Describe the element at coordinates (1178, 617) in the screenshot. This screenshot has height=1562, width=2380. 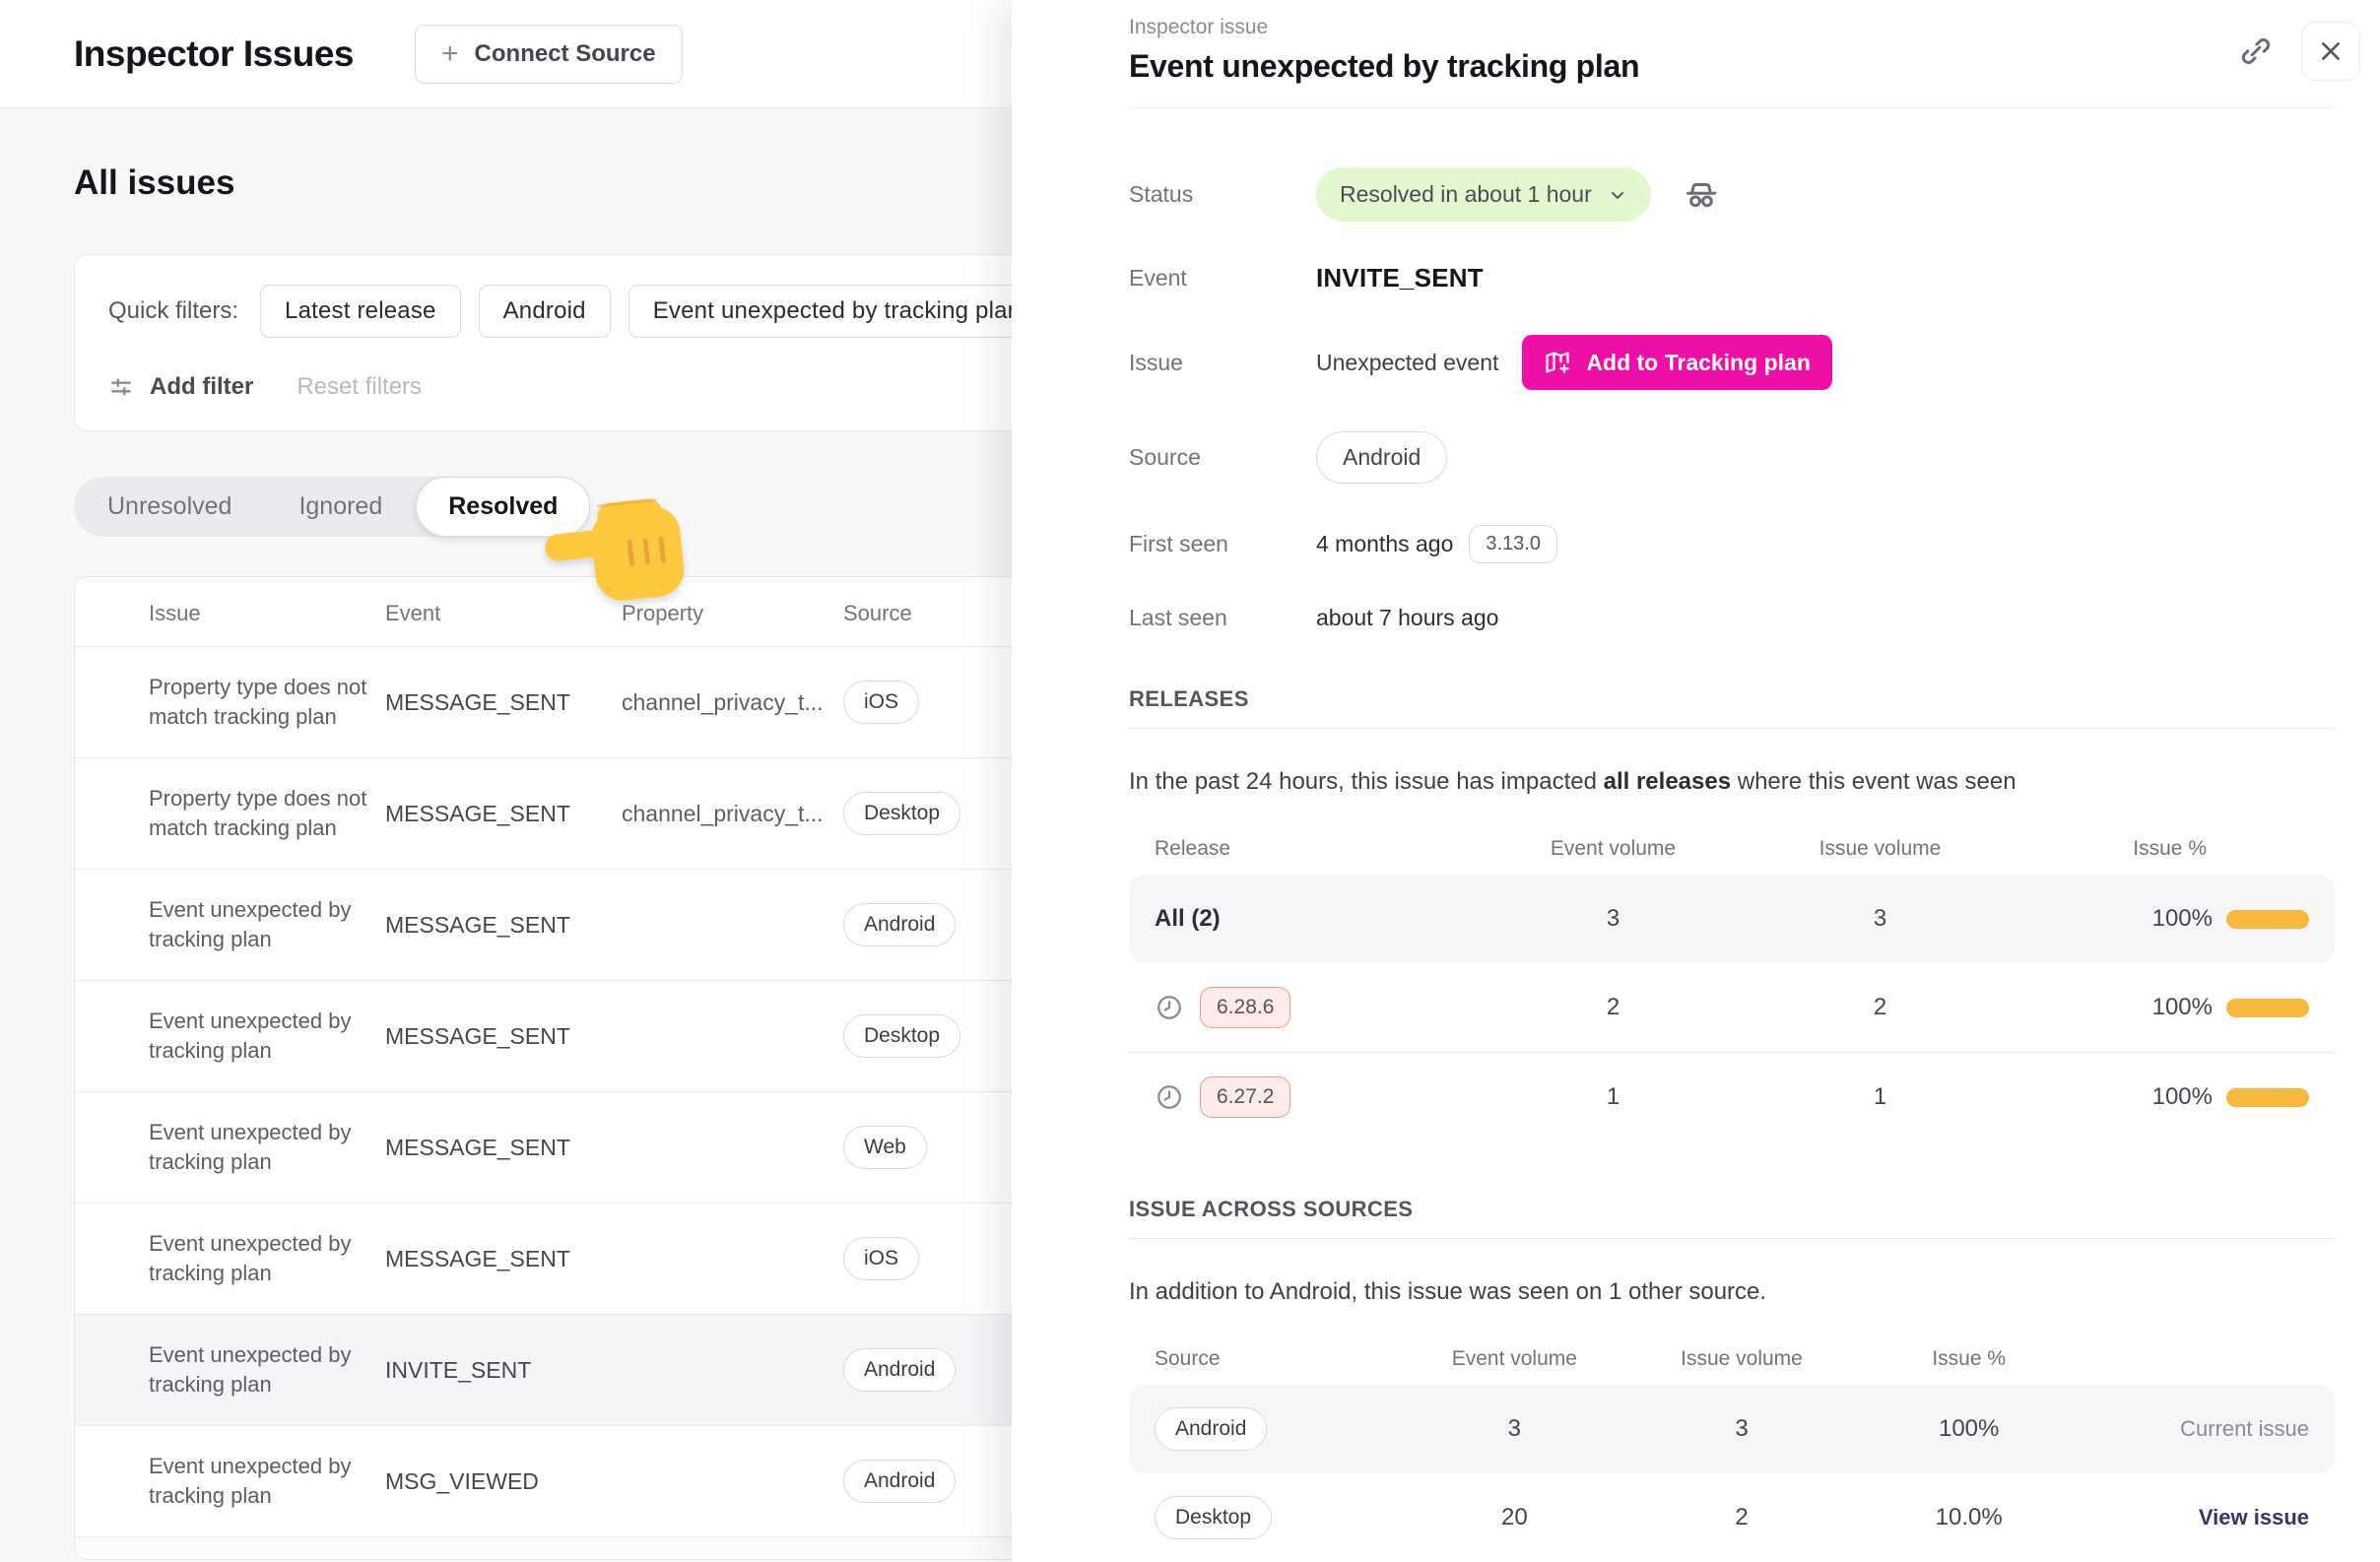
I see `last-seen-label: Last seen` at that location.